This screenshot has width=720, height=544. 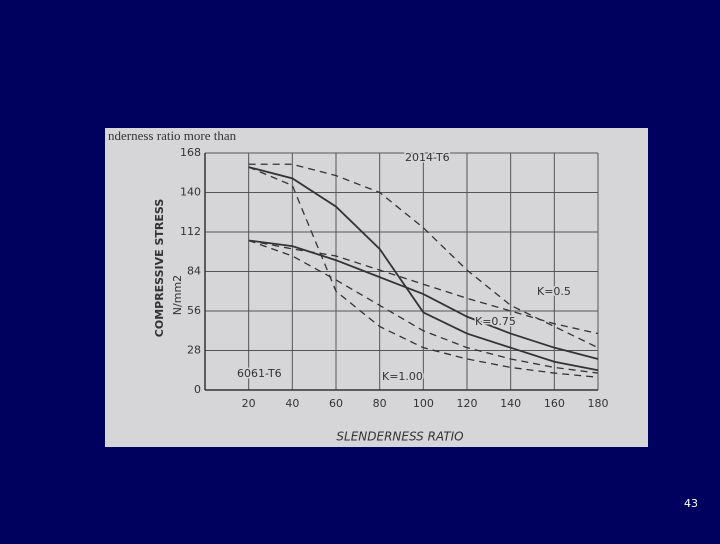 I want to click on y-tick-label: 28, so click(x=194, y=350).